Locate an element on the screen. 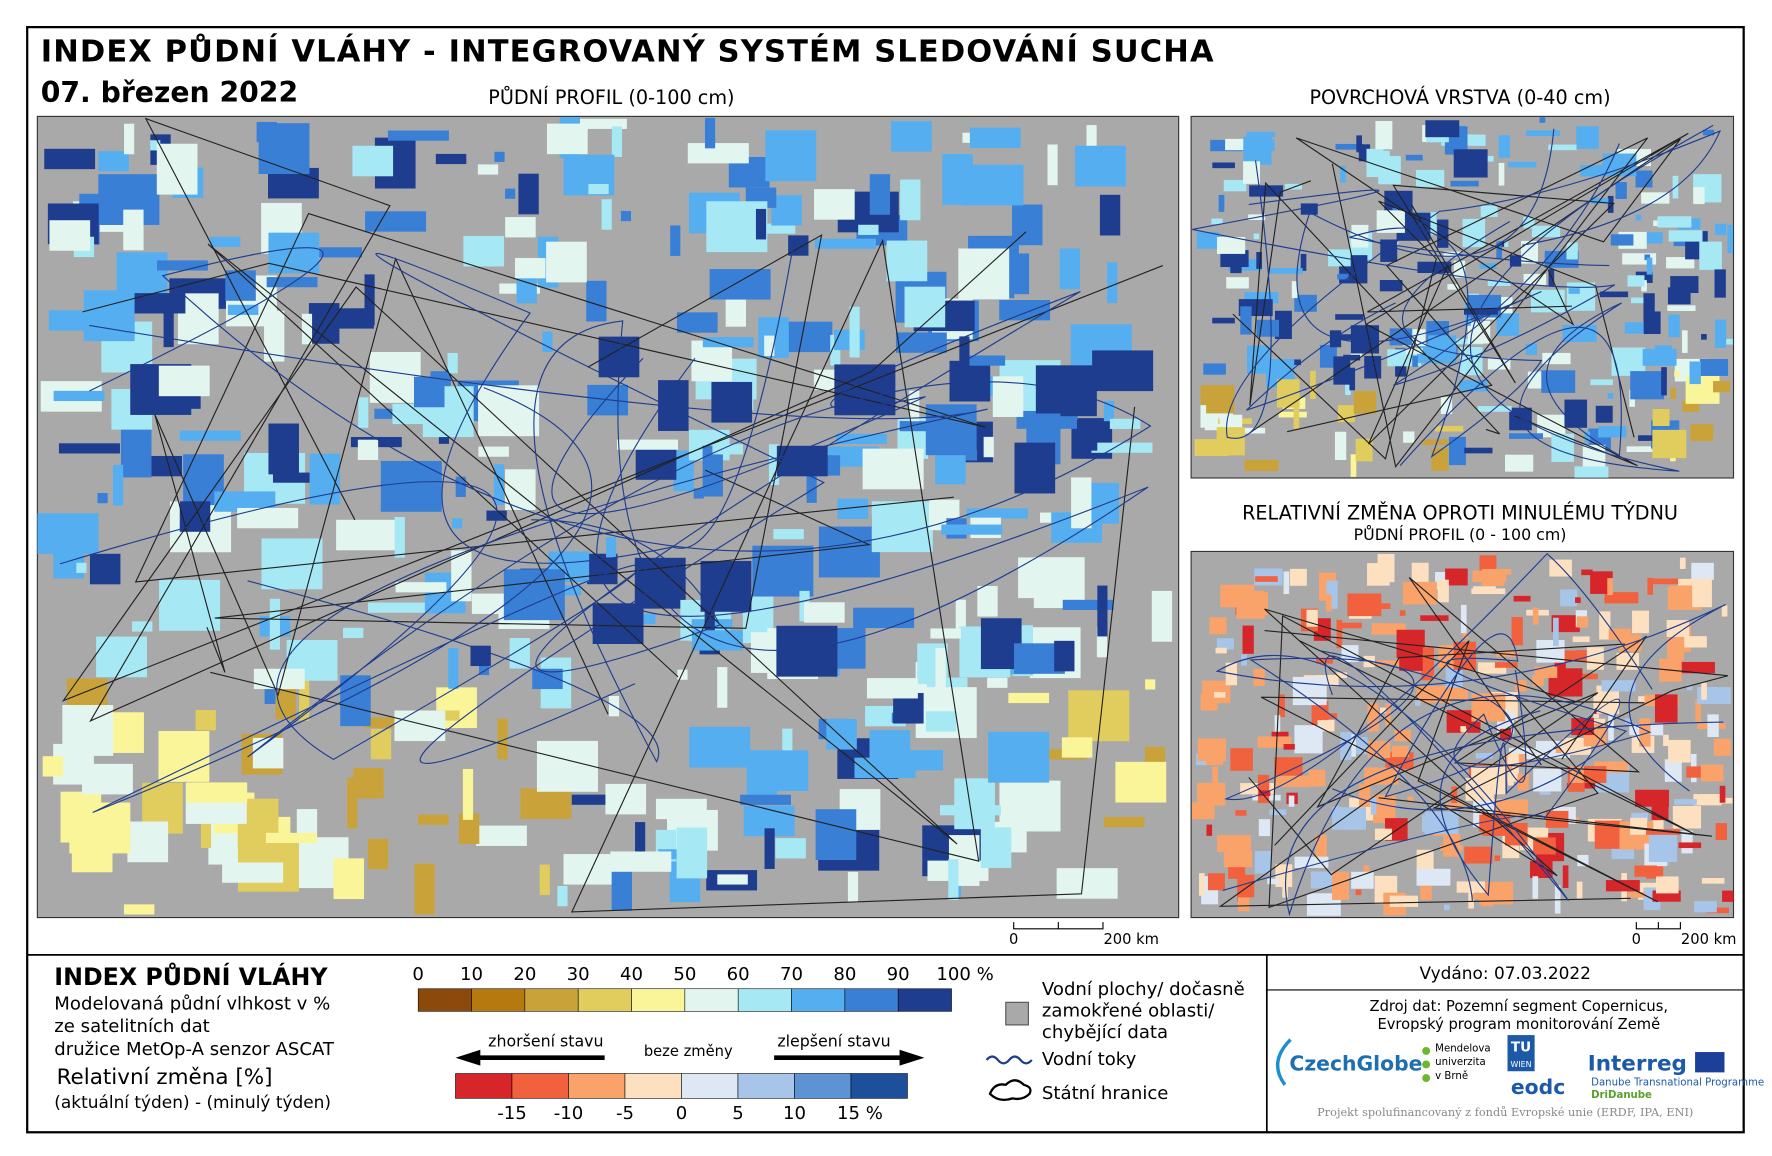 This screenshot has width=1772, height=1156. label: v Brně is located at coordinates (1451, 1076).